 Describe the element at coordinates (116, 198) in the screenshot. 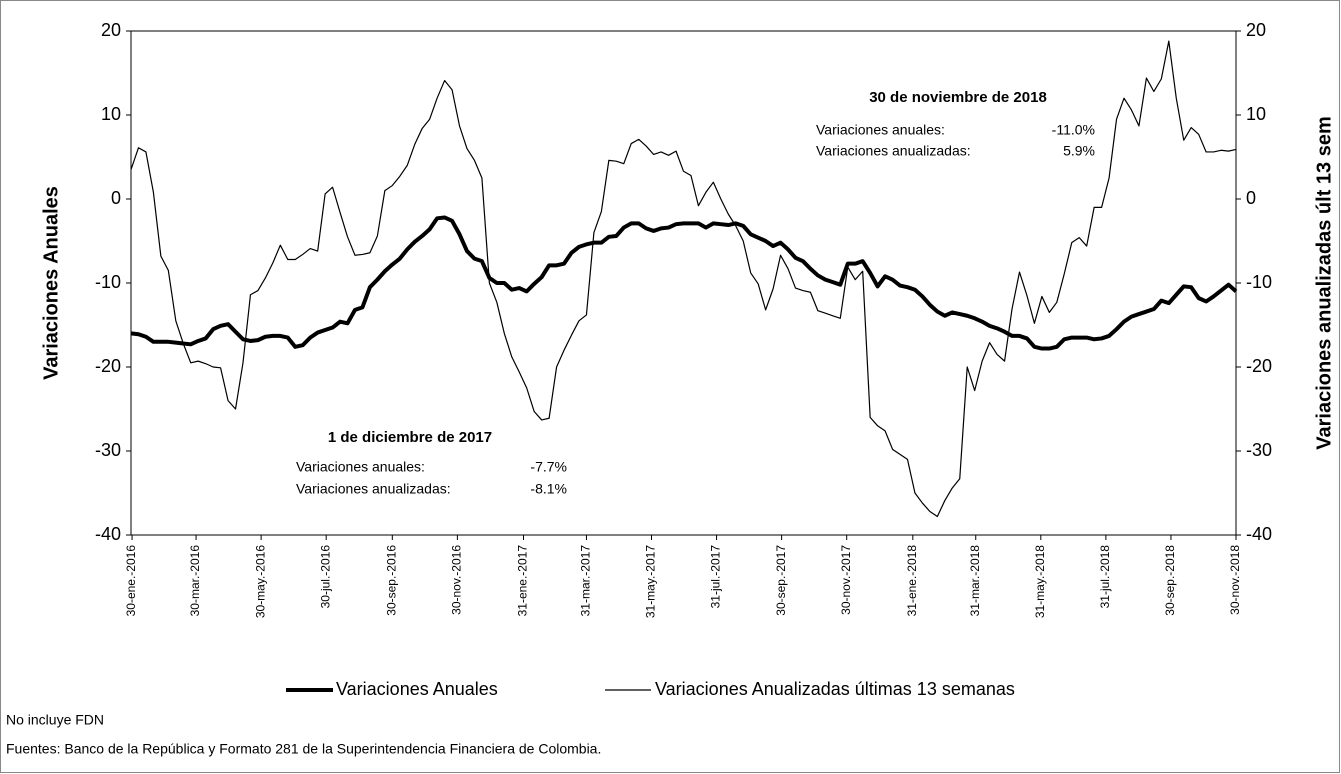

I see `y-tick-label: 0` at that location.